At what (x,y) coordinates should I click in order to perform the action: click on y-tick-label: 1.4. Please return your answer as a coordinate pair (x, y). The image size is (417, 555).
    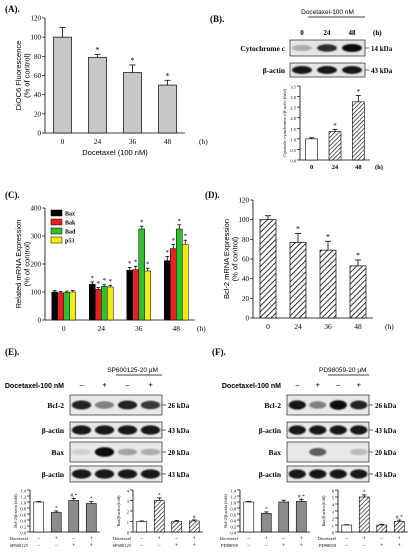
    Looking at the image, I should click on (23, 491).